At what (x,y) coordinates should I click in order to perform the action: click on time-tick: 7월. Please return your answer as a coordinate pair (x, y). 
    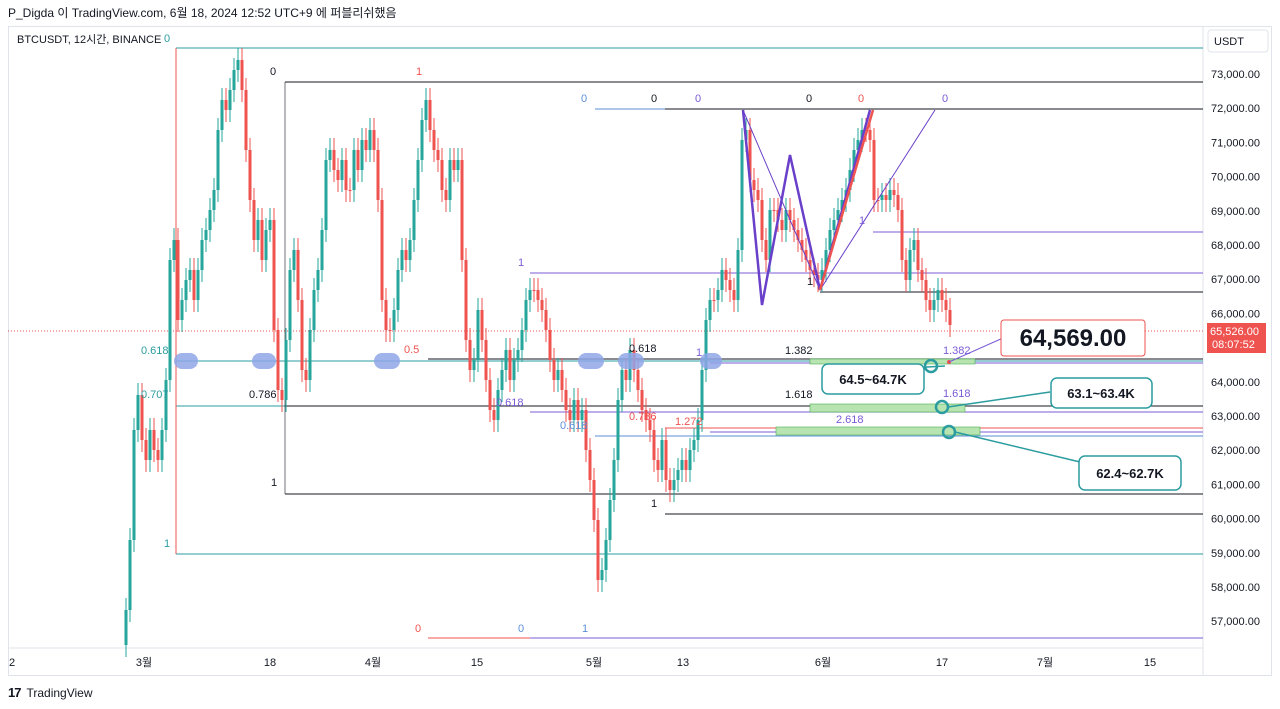
    Looking at the image, I should click on (1045, 662).